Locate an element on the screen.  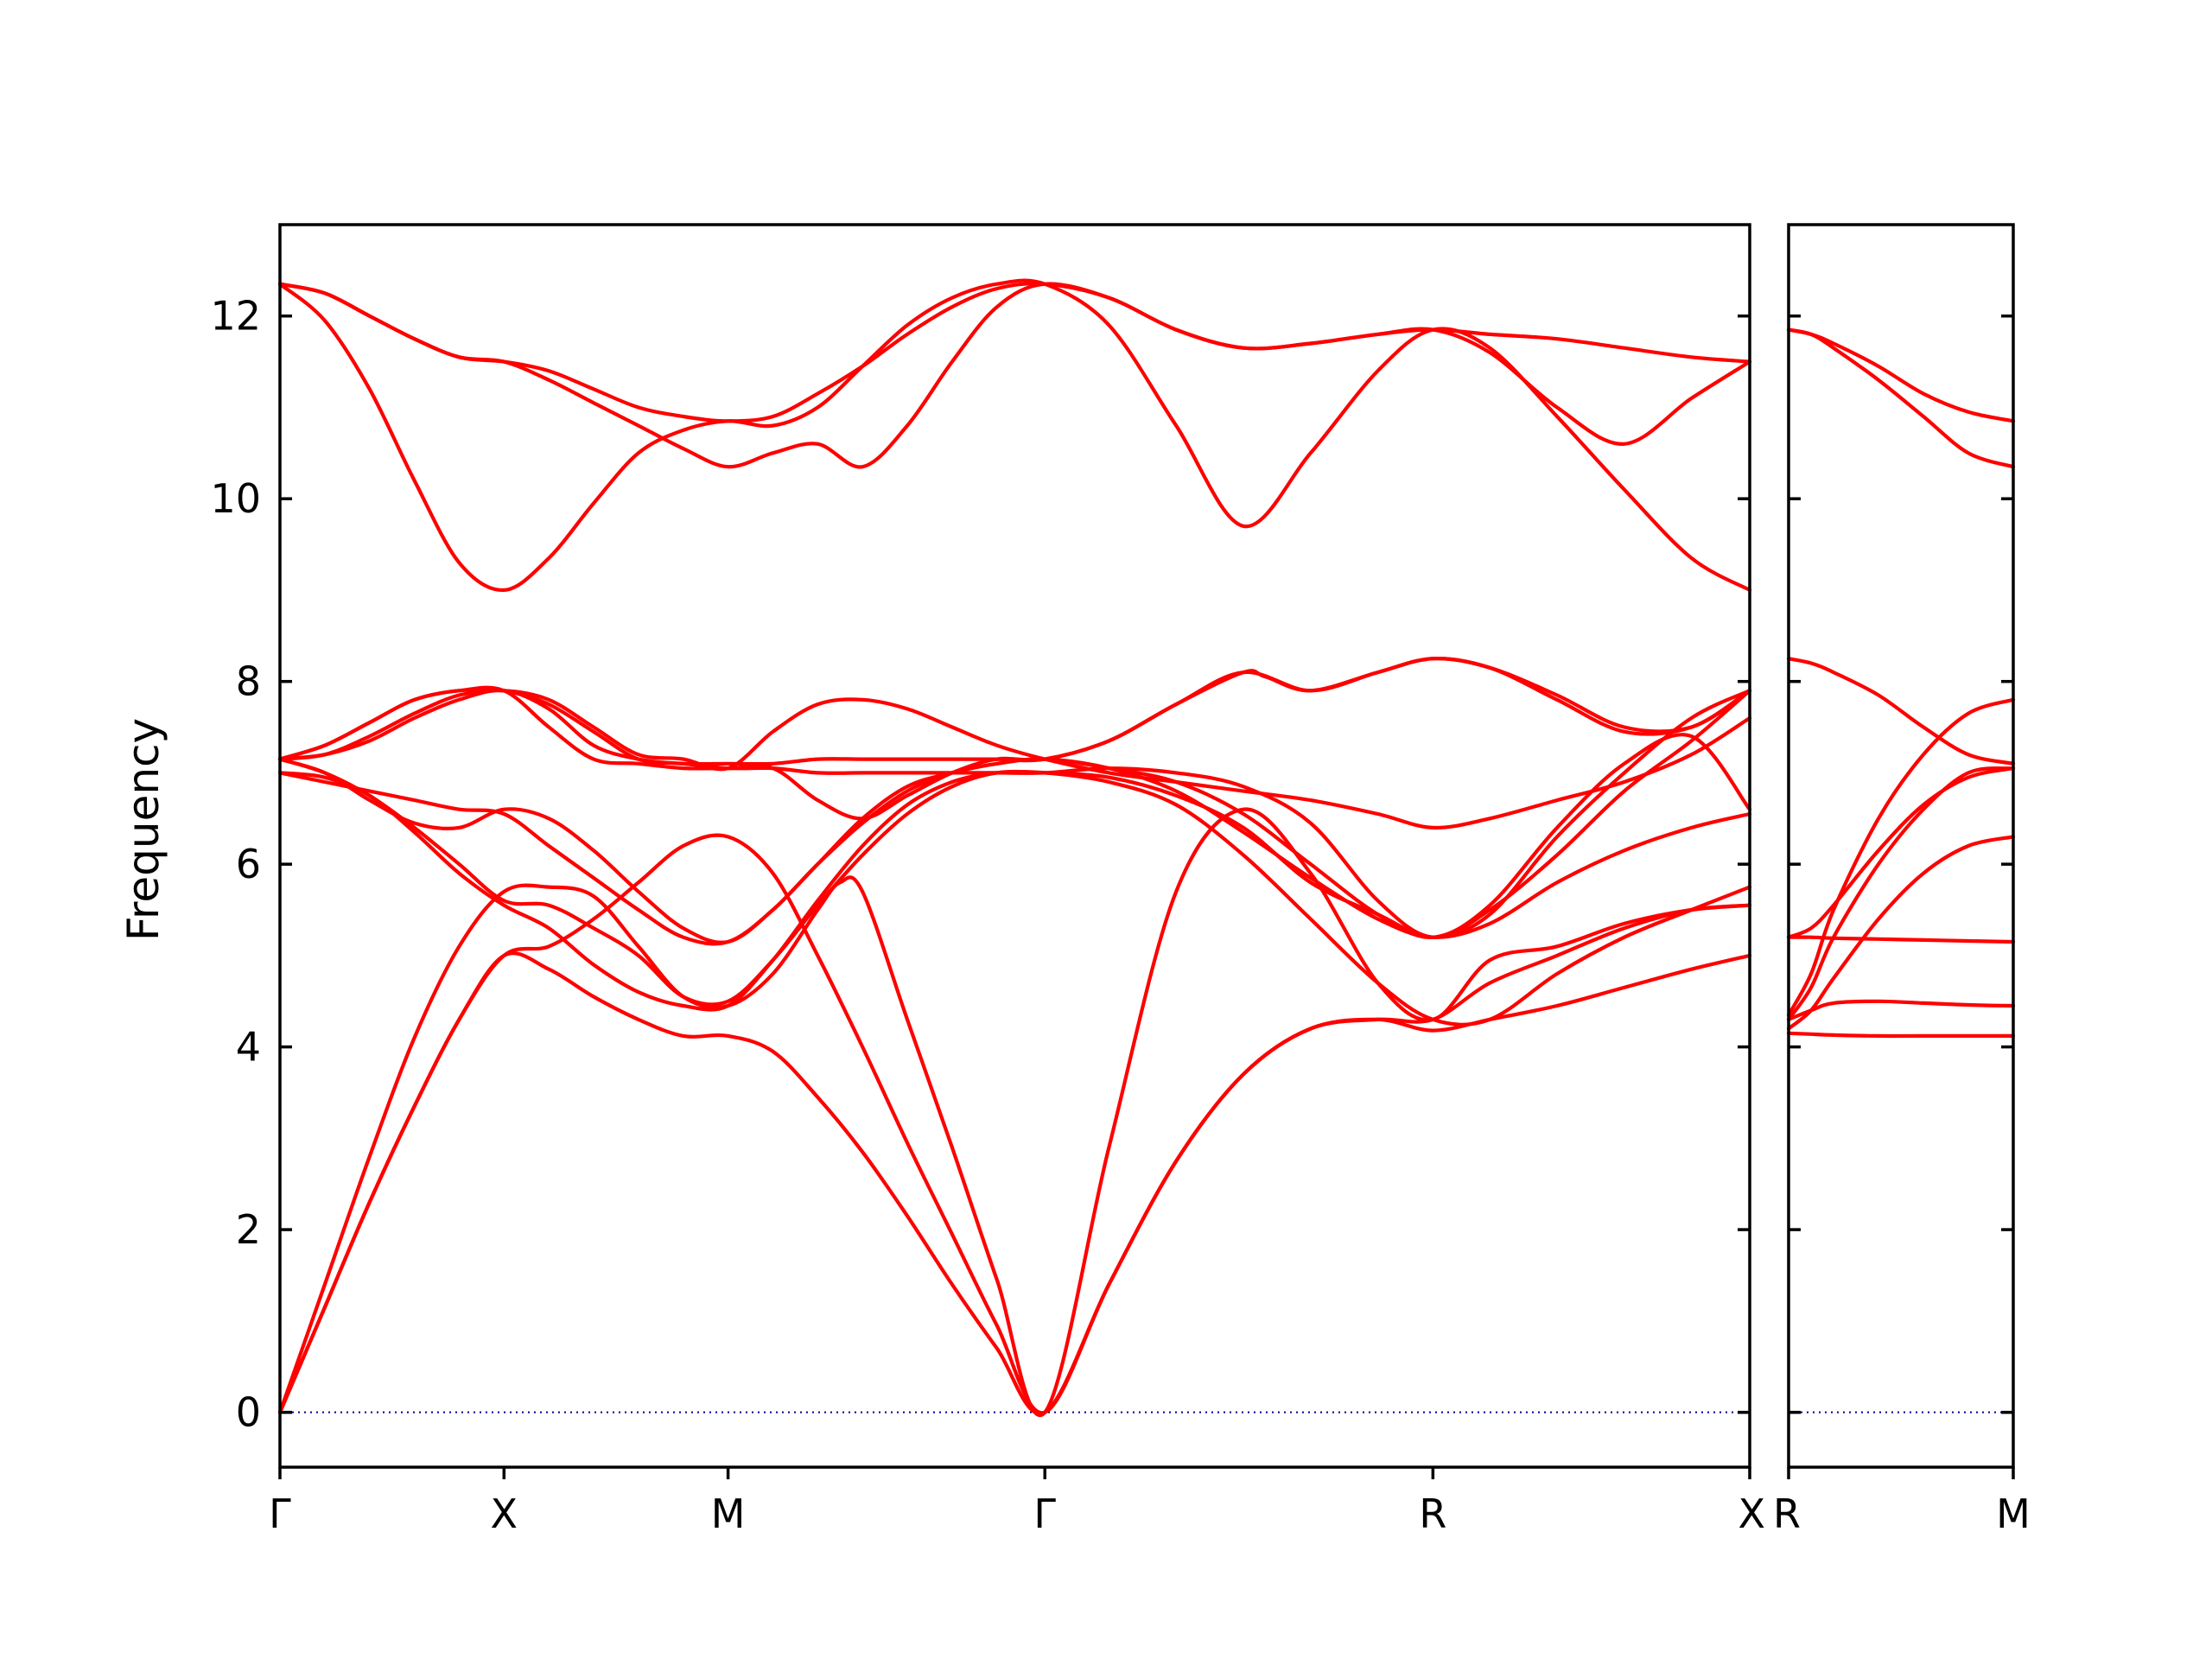
y-axis-label: Frequency is located at coordinates (143, 829).